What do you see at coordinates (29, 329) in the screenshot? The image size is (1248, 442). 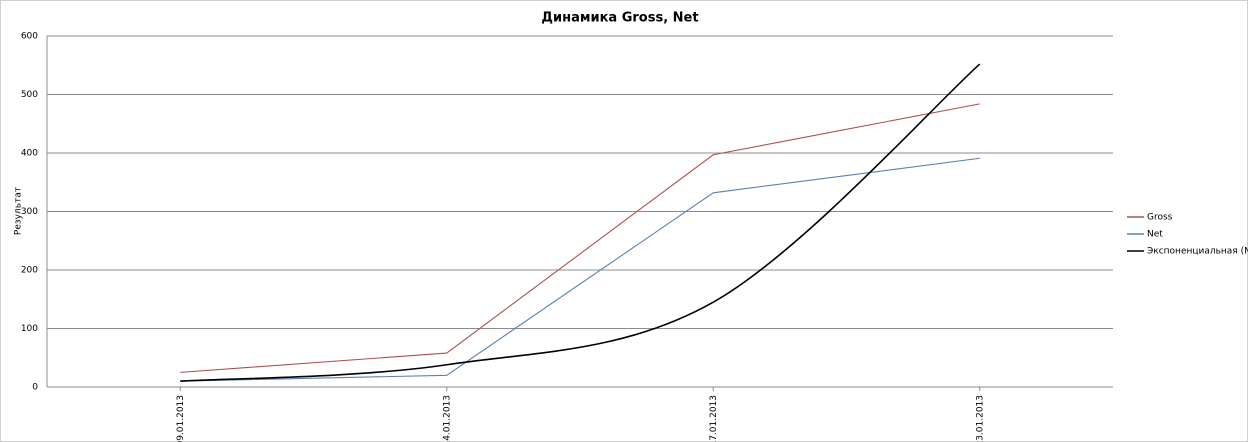 I see `y-tick-label: 100` at bounding box center [29, 329].